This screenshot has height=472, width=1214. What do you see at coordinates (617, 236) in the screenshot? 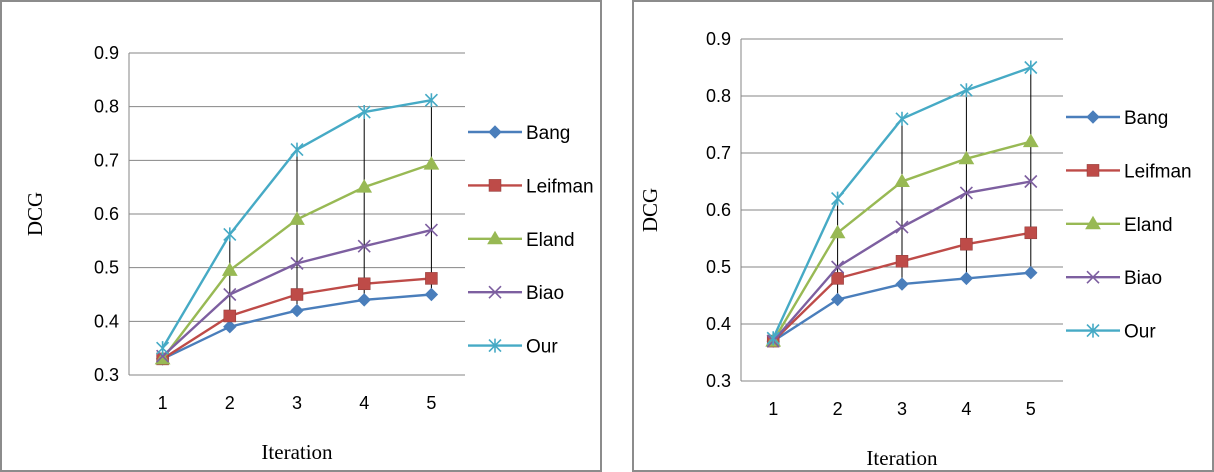
I see `panel-gap` at bounding box center [617, 236].